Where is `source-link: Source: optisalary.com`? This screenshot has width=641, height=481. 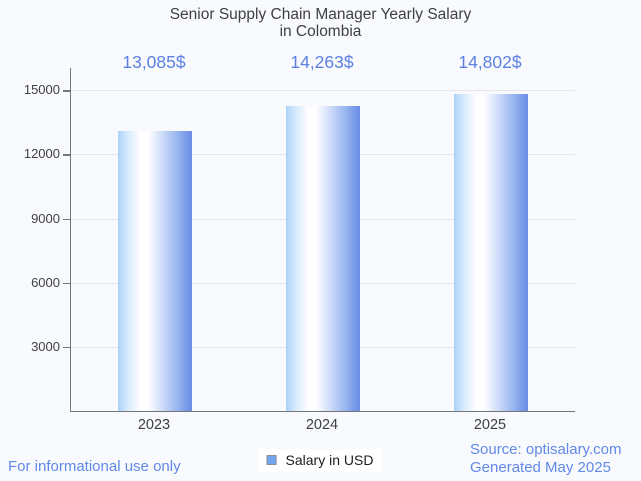 source-link: Source: optisalary.com is located at coordinates (546, 449).